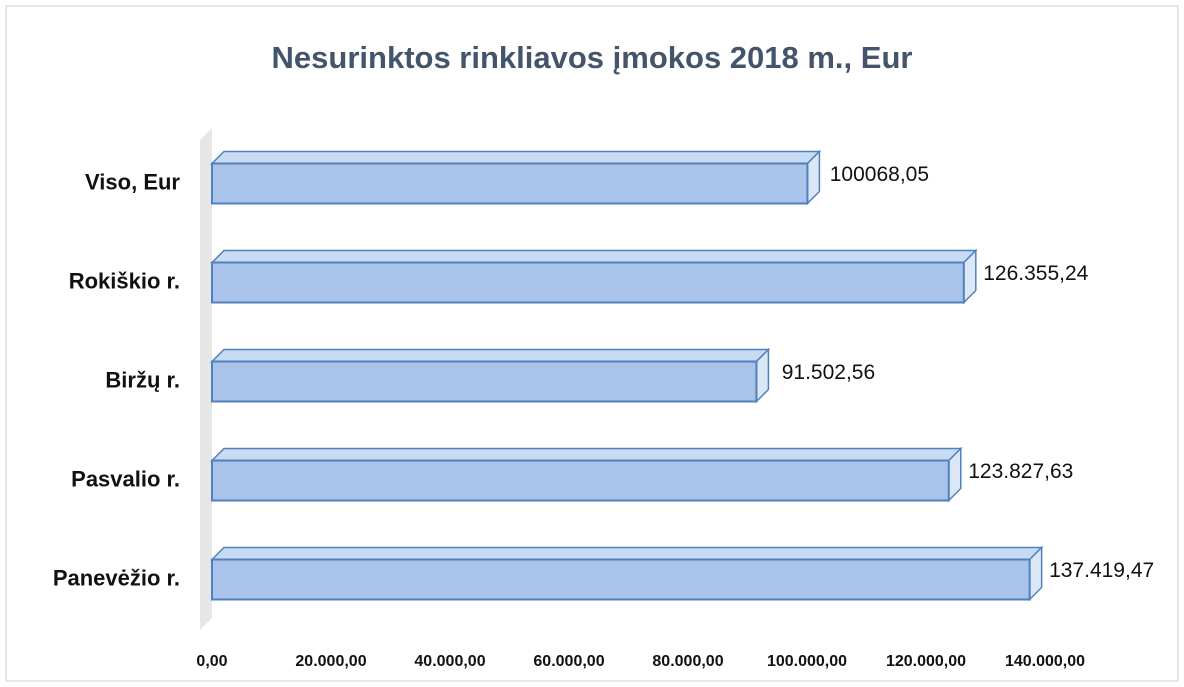  I want to click on x-tick-label: 60.000,00, so click(568, 661).